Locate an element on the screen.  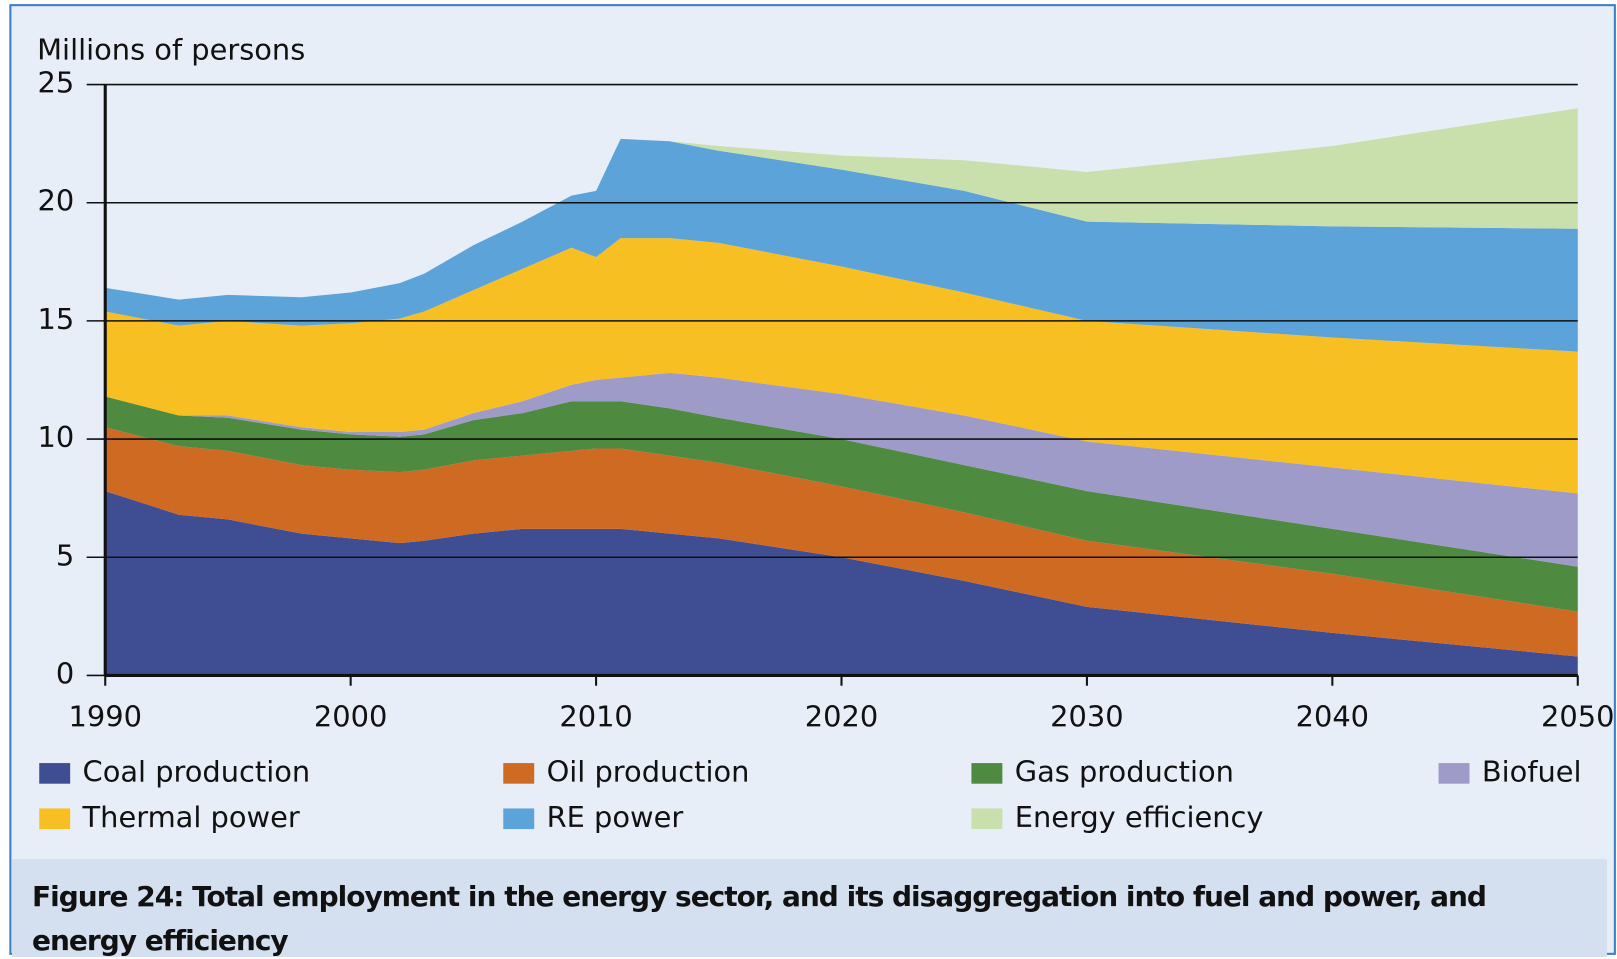
x-tick-label: 2050 is located at coordinates (1577, 717).